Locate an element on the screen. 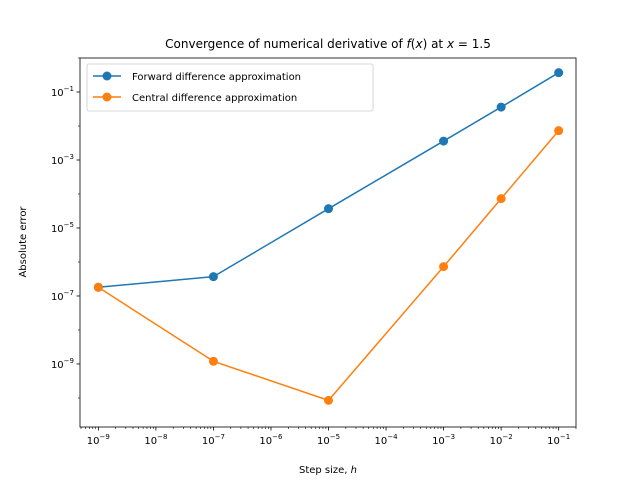  legend-label-central: Central difference approximation is located at coordinates (214, 98).